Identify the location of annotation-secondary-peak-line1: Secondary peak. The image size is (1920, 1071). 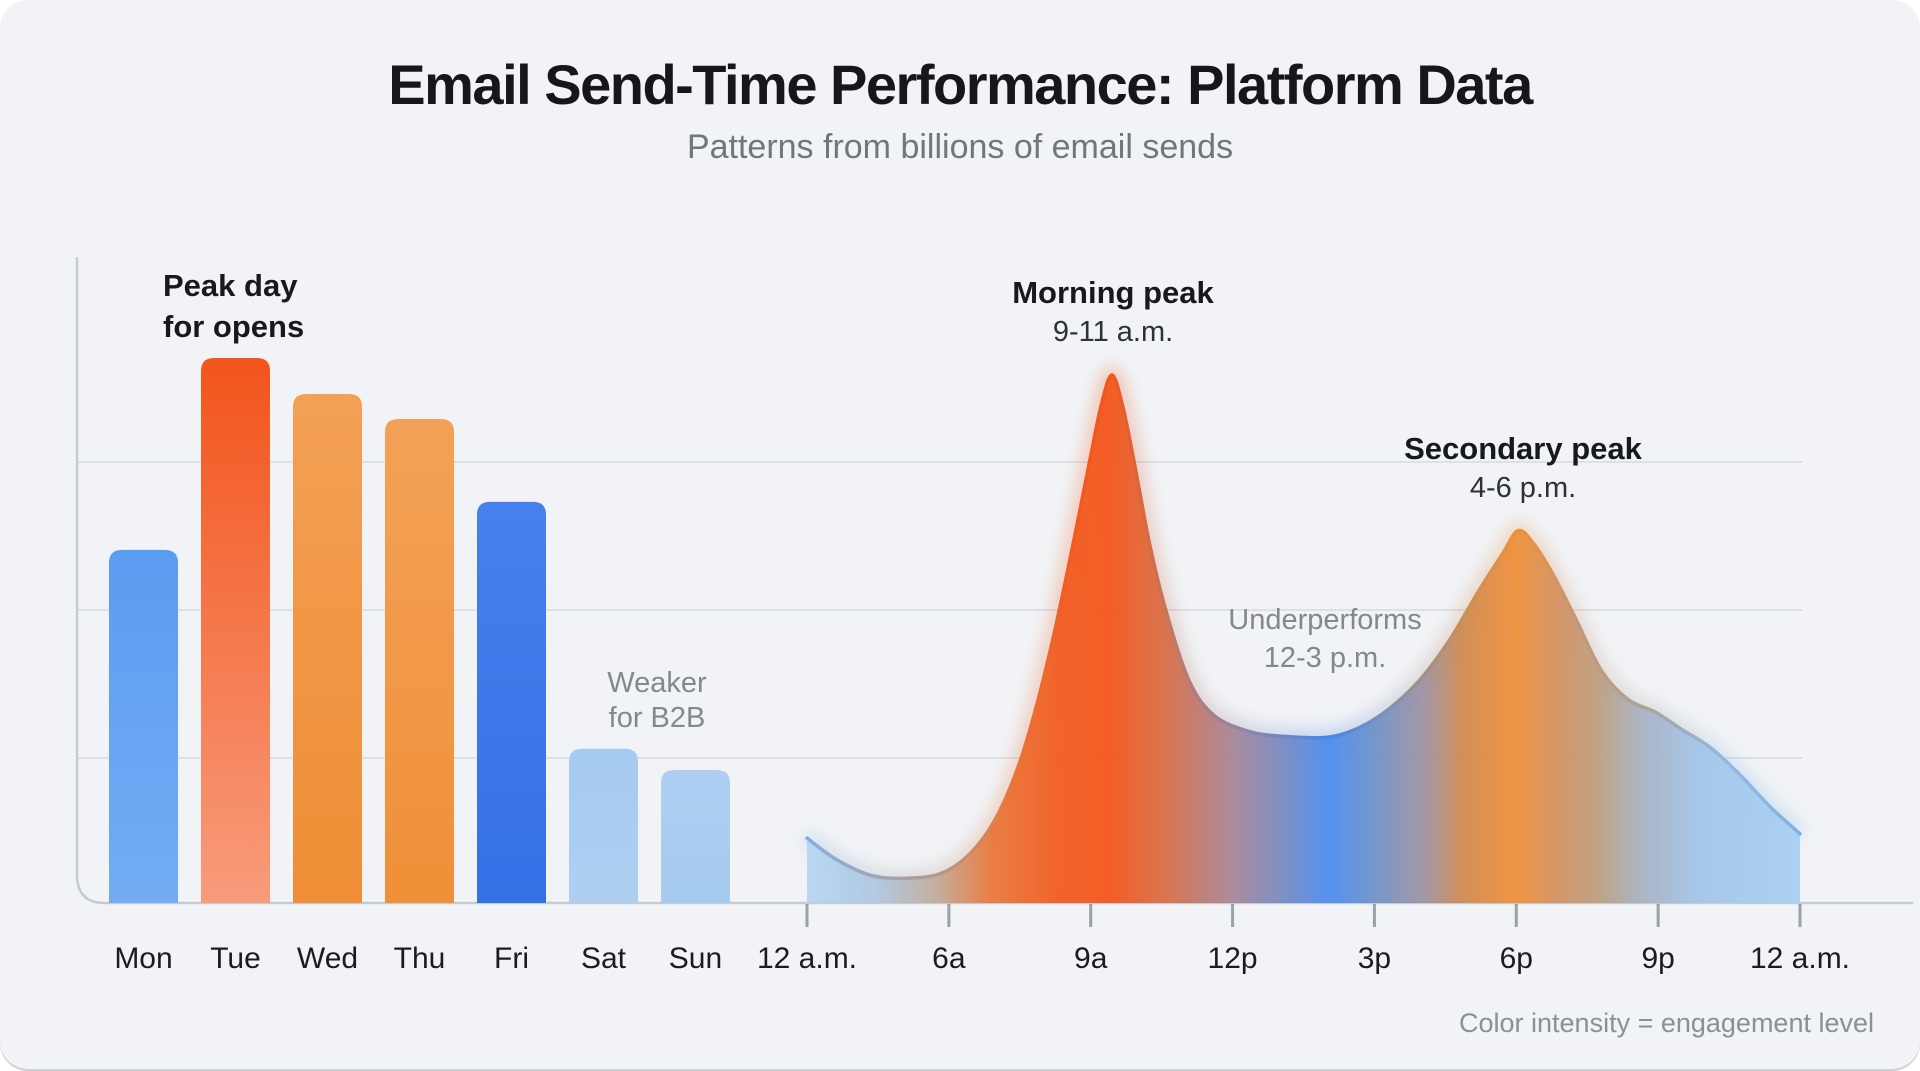
(1523, 448).